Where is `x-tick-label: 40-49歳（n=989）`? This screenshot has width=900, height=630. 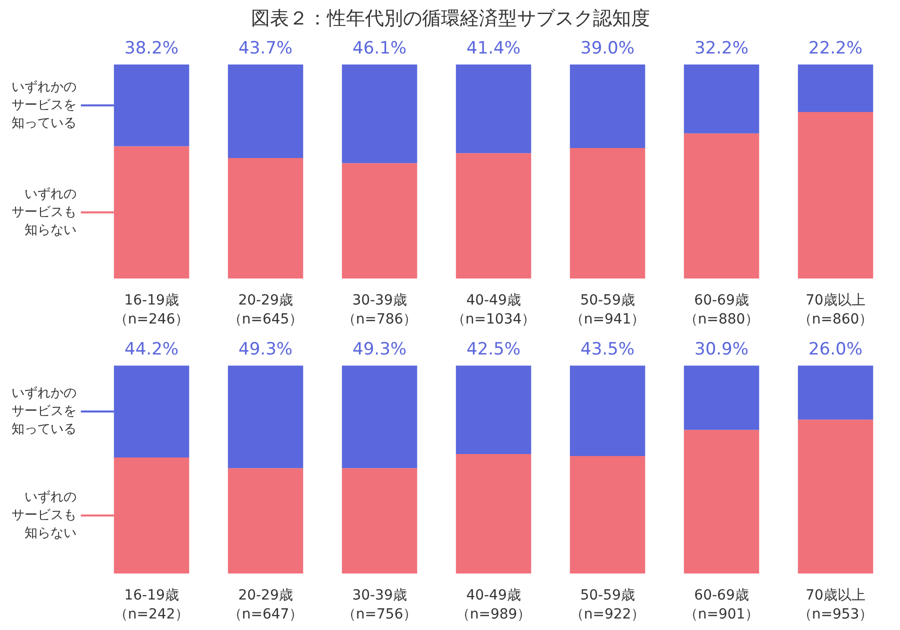 x-tick-label: 40-49歳（n=989） is located at coordinates (494, 605).